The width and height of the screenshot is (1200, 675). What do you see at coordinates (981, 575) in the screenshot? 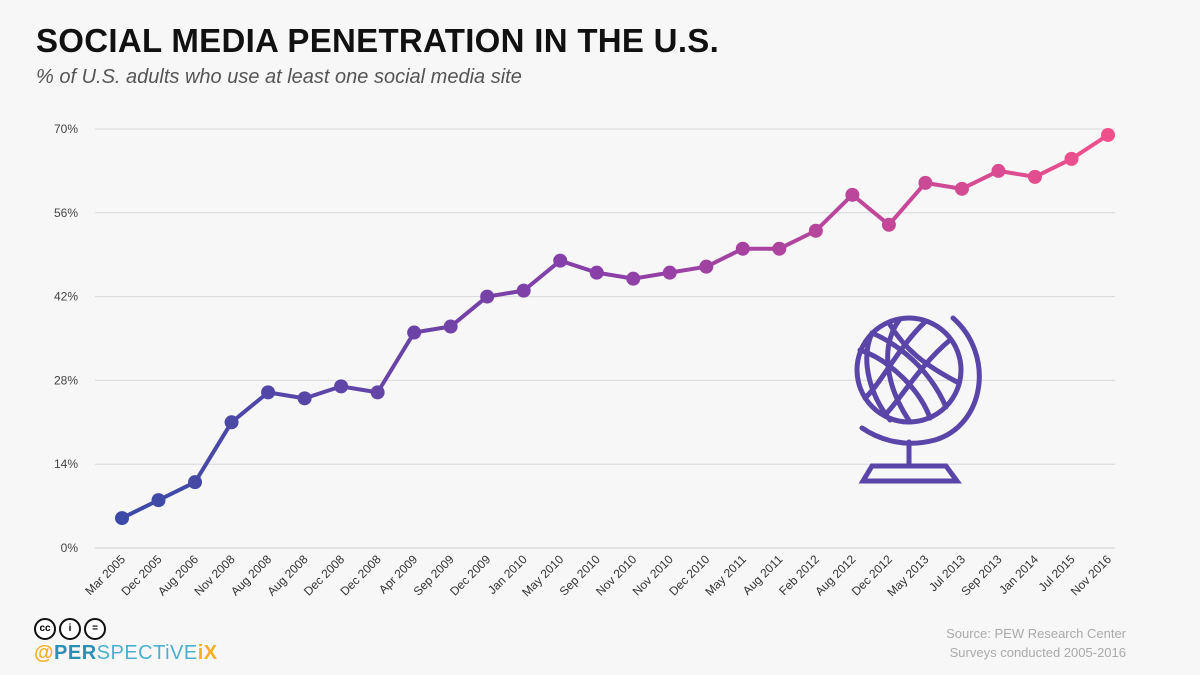
I see `x-tick-label: Sep 2013` at bounding box center [981, 575].